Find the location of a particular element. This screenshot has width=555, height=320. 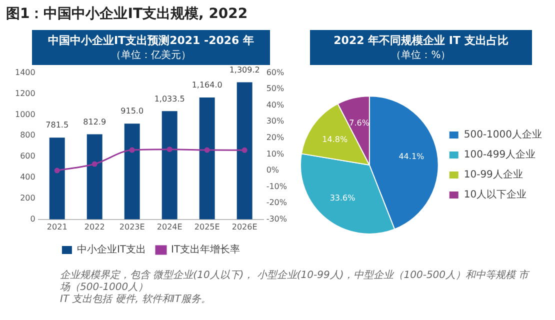

y-tick-label: 1200 is located at coordinates (25, 93).